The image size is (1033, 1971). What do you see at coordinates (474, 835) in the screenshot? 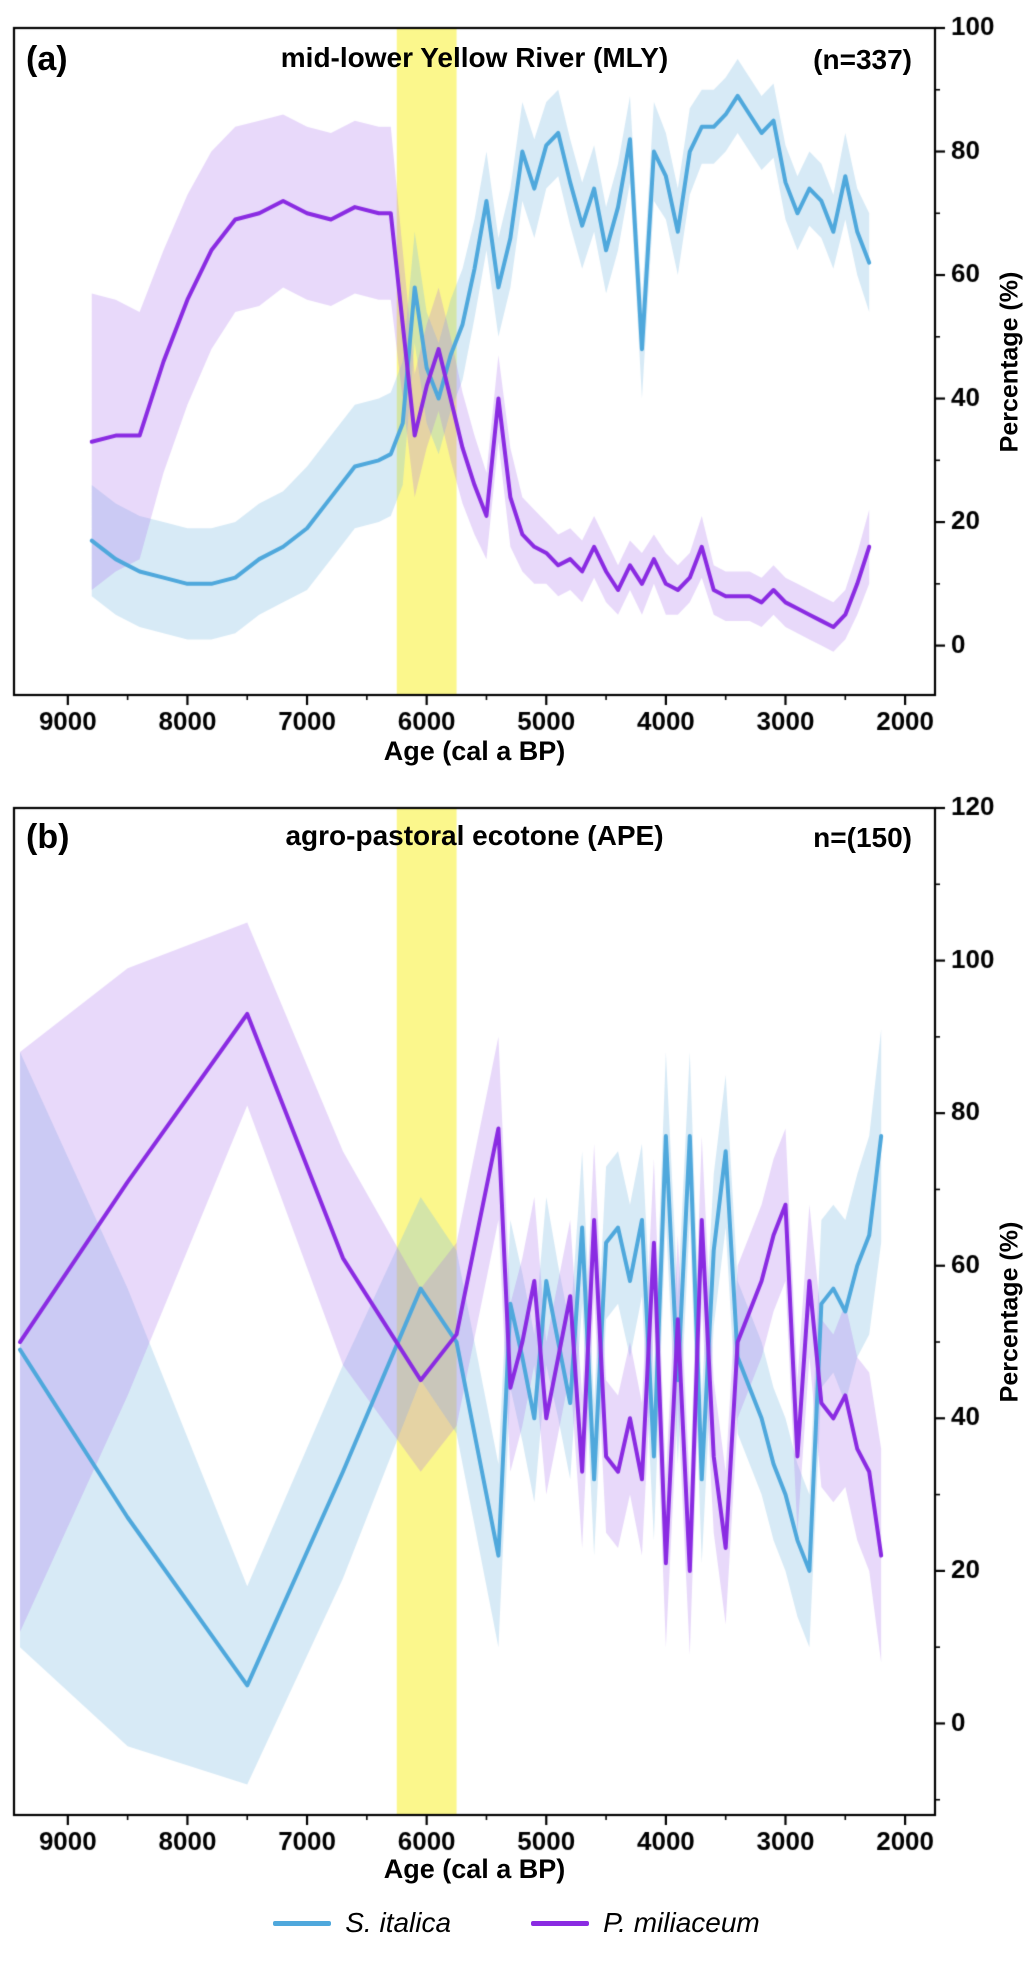
I see `panel-b-title: agro-pastoral ecotone (APE)` at bounding box center [474, 835].